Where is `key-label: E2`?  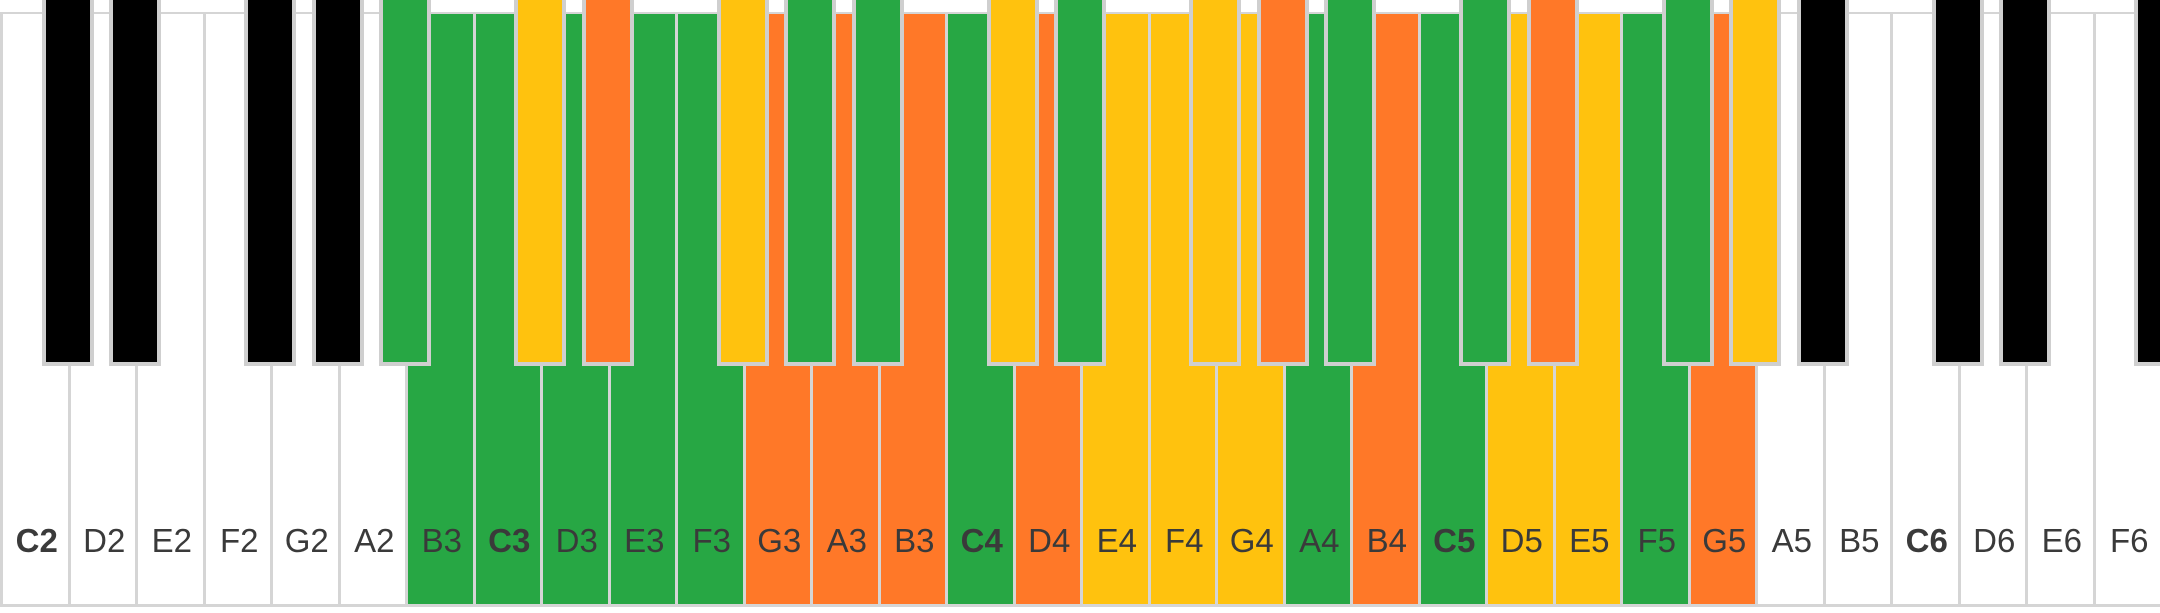
key-label: E2 is located at coordinates (171, 540).